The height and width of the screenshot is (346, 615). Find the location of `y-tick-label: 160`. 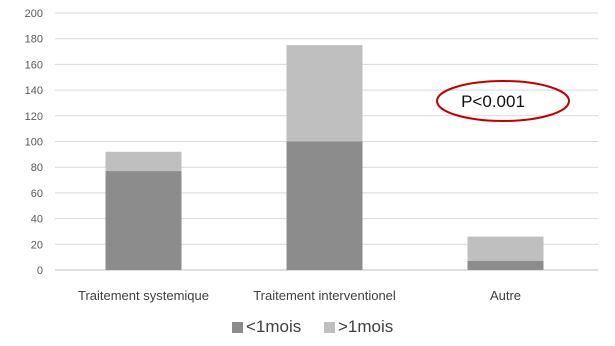

y-tick-label: 160 is located at coordinates (34, 65).